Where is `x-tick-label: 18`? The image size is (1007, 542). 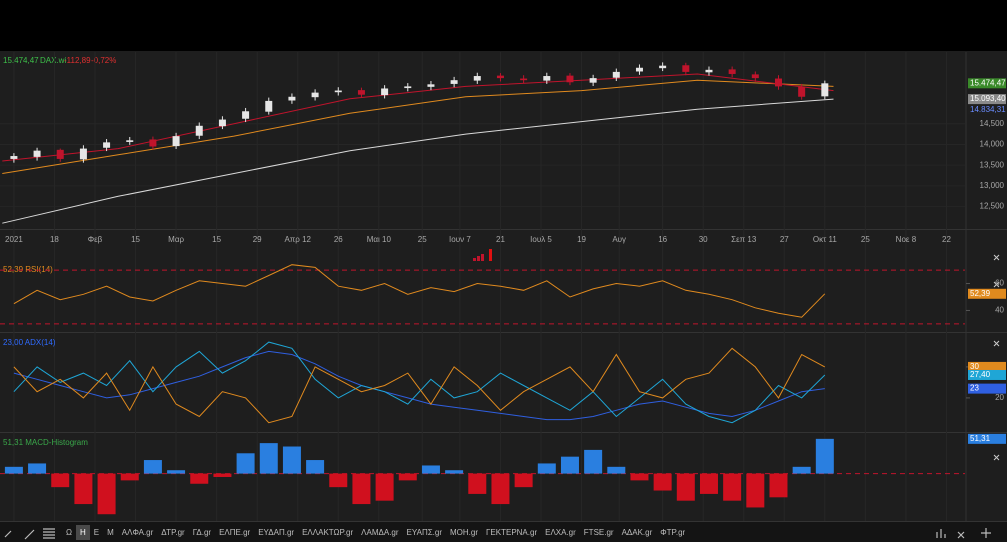
x-tick-label: 18 is located at coordinates (54, 239).